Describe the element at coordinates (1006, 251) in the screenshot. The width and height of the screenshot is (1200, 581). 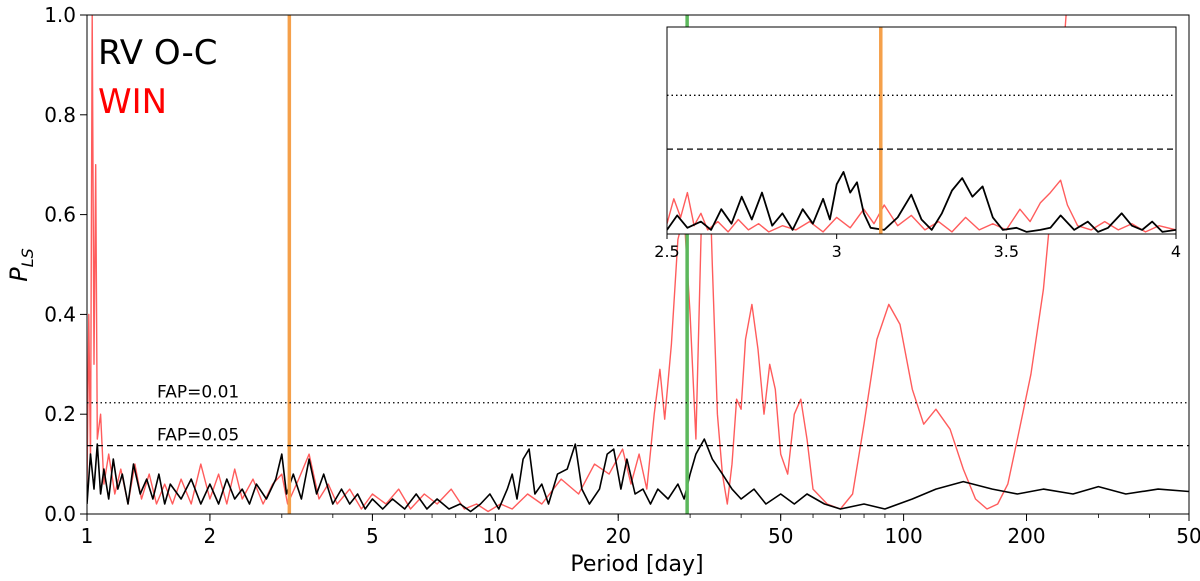
I see `inset-x-tick-label: 3.5` at that location.